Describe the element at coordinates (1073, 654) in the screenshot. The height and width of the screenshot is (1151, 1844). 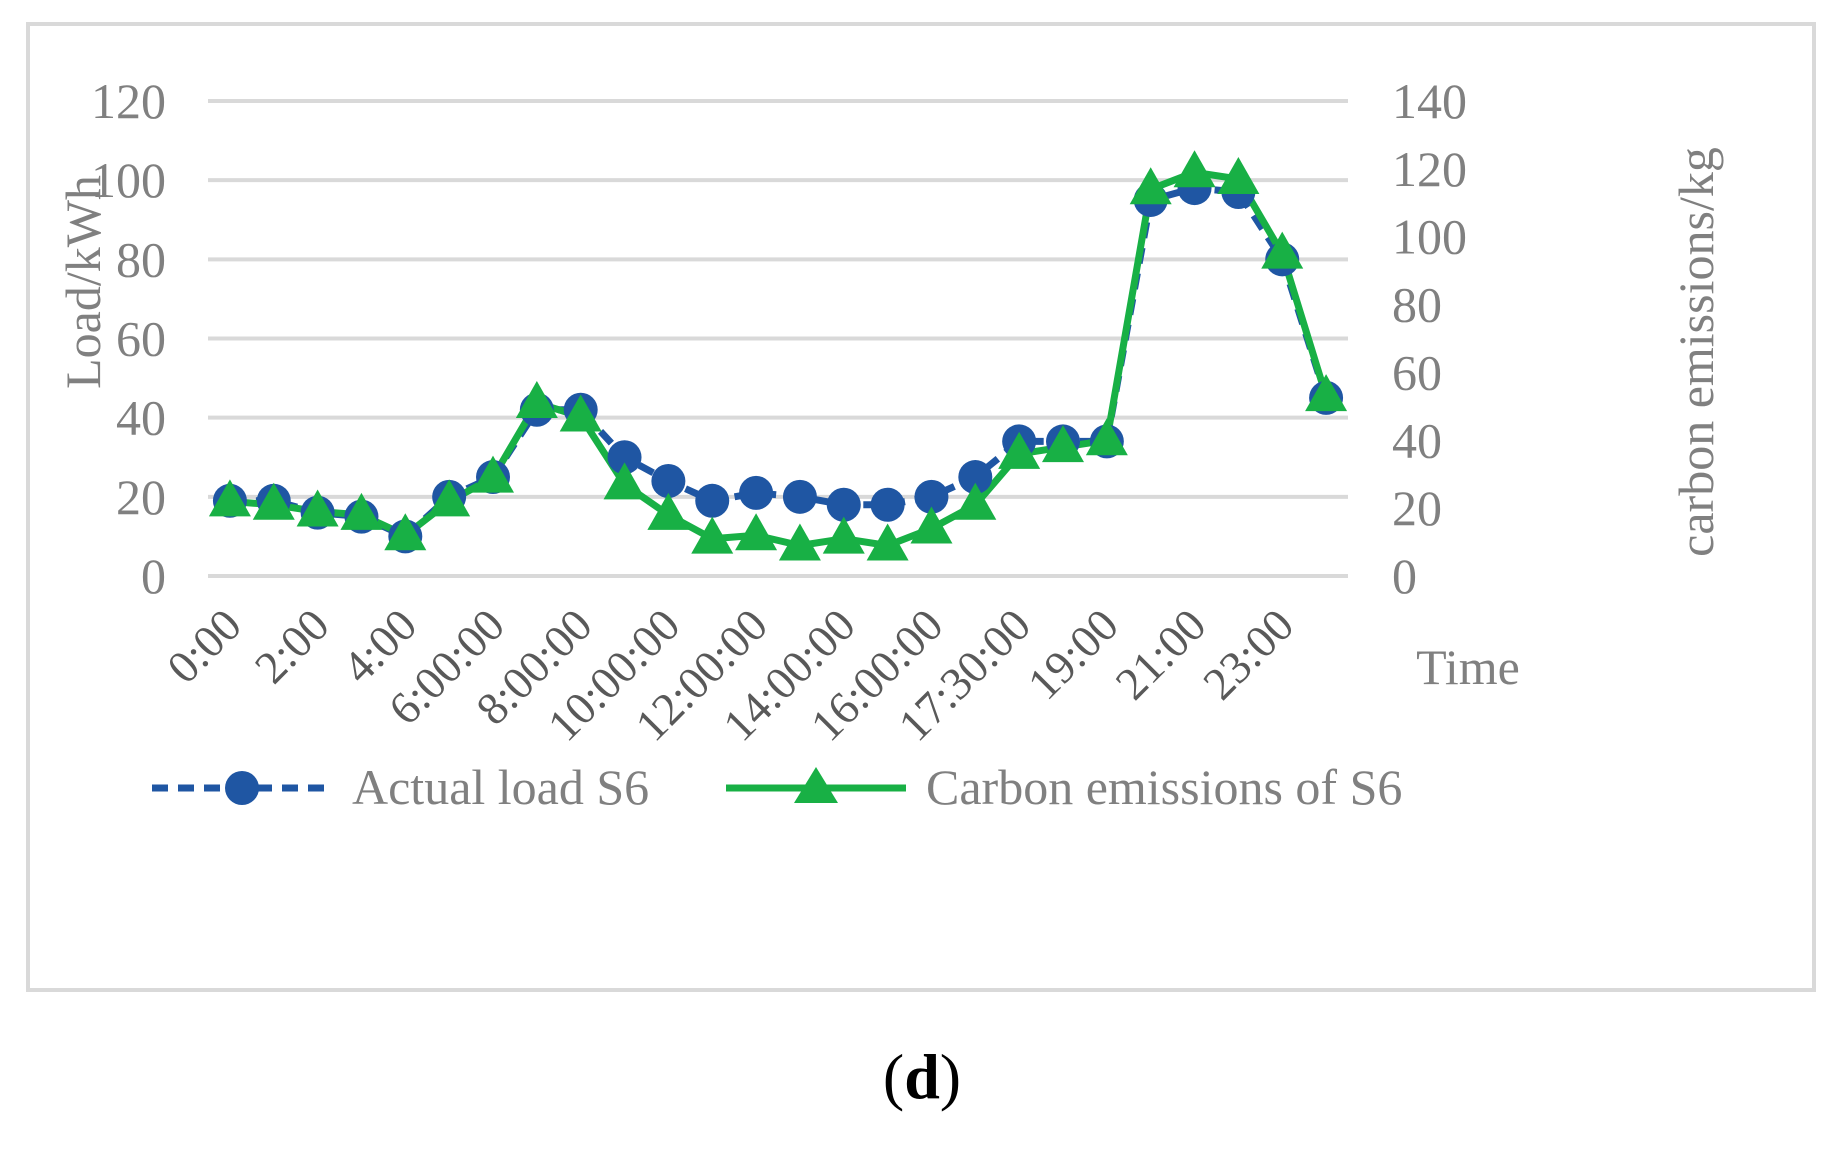
I see `x-tick-label: 19:00` at that location.